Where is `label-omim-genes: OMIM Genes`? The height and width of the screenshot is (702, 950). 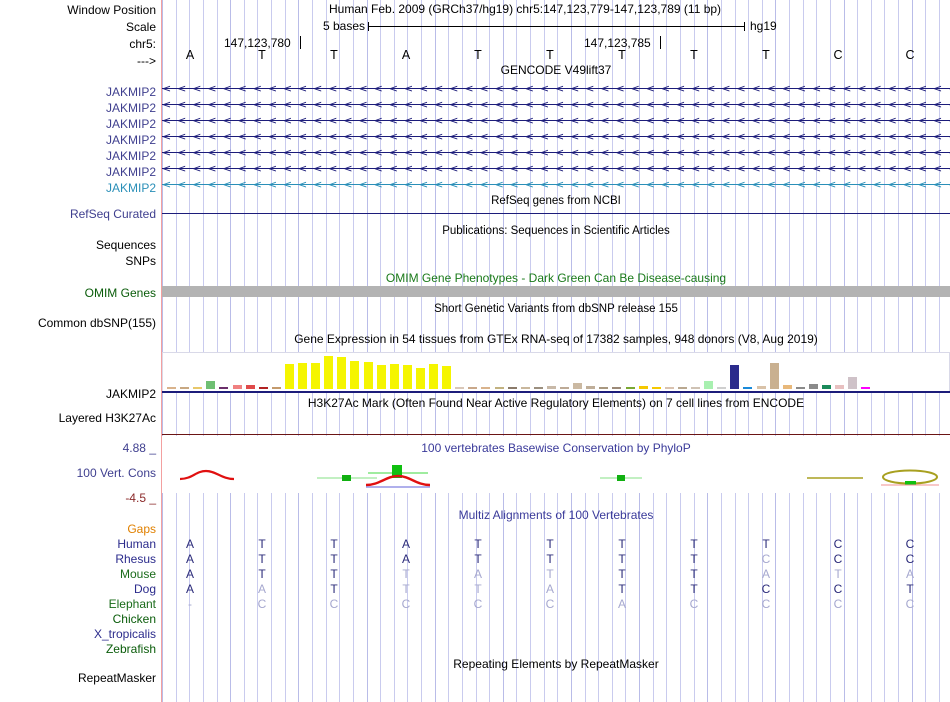 label-omim-genes: OMIM Genes is located at coordinates (120, 293).